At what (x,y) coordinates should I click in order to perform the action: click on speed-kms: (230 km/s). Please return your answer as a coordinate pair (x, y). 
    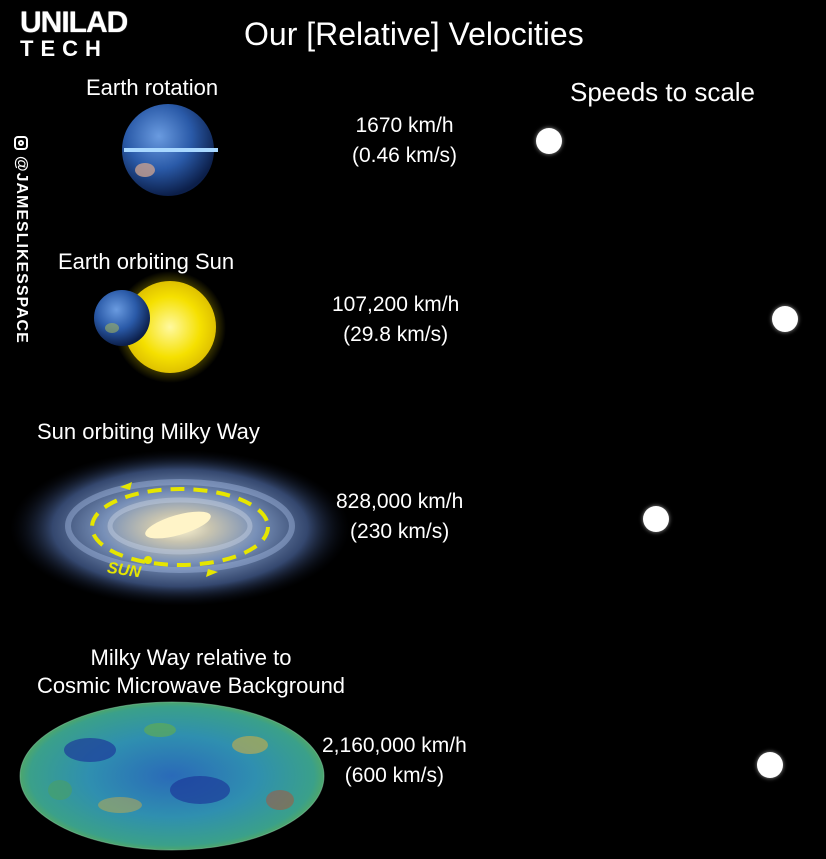
    Looking at the image, I should click on (400, 531).